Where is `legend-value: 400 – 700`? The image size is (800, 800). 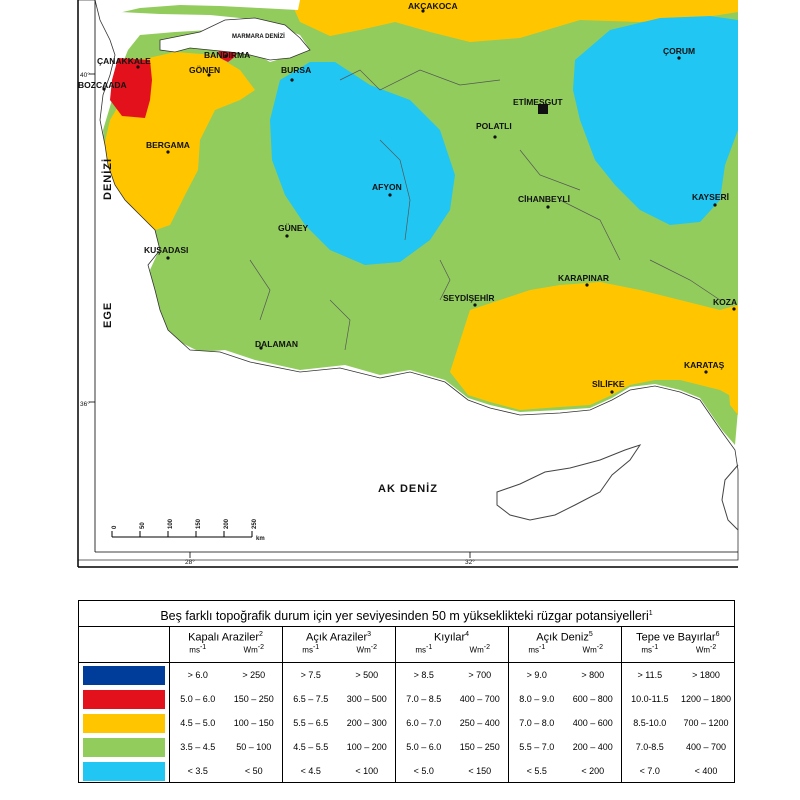
legend-value: 400 – 700 is located at coordinates (479, 699).